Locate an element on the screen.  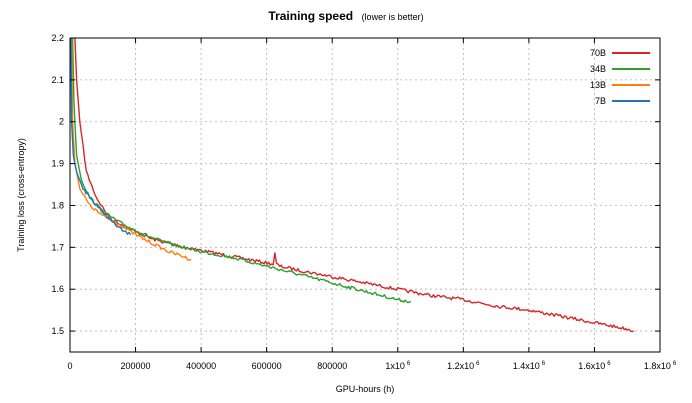
series-line-13b is located at coordinates (131, 149).